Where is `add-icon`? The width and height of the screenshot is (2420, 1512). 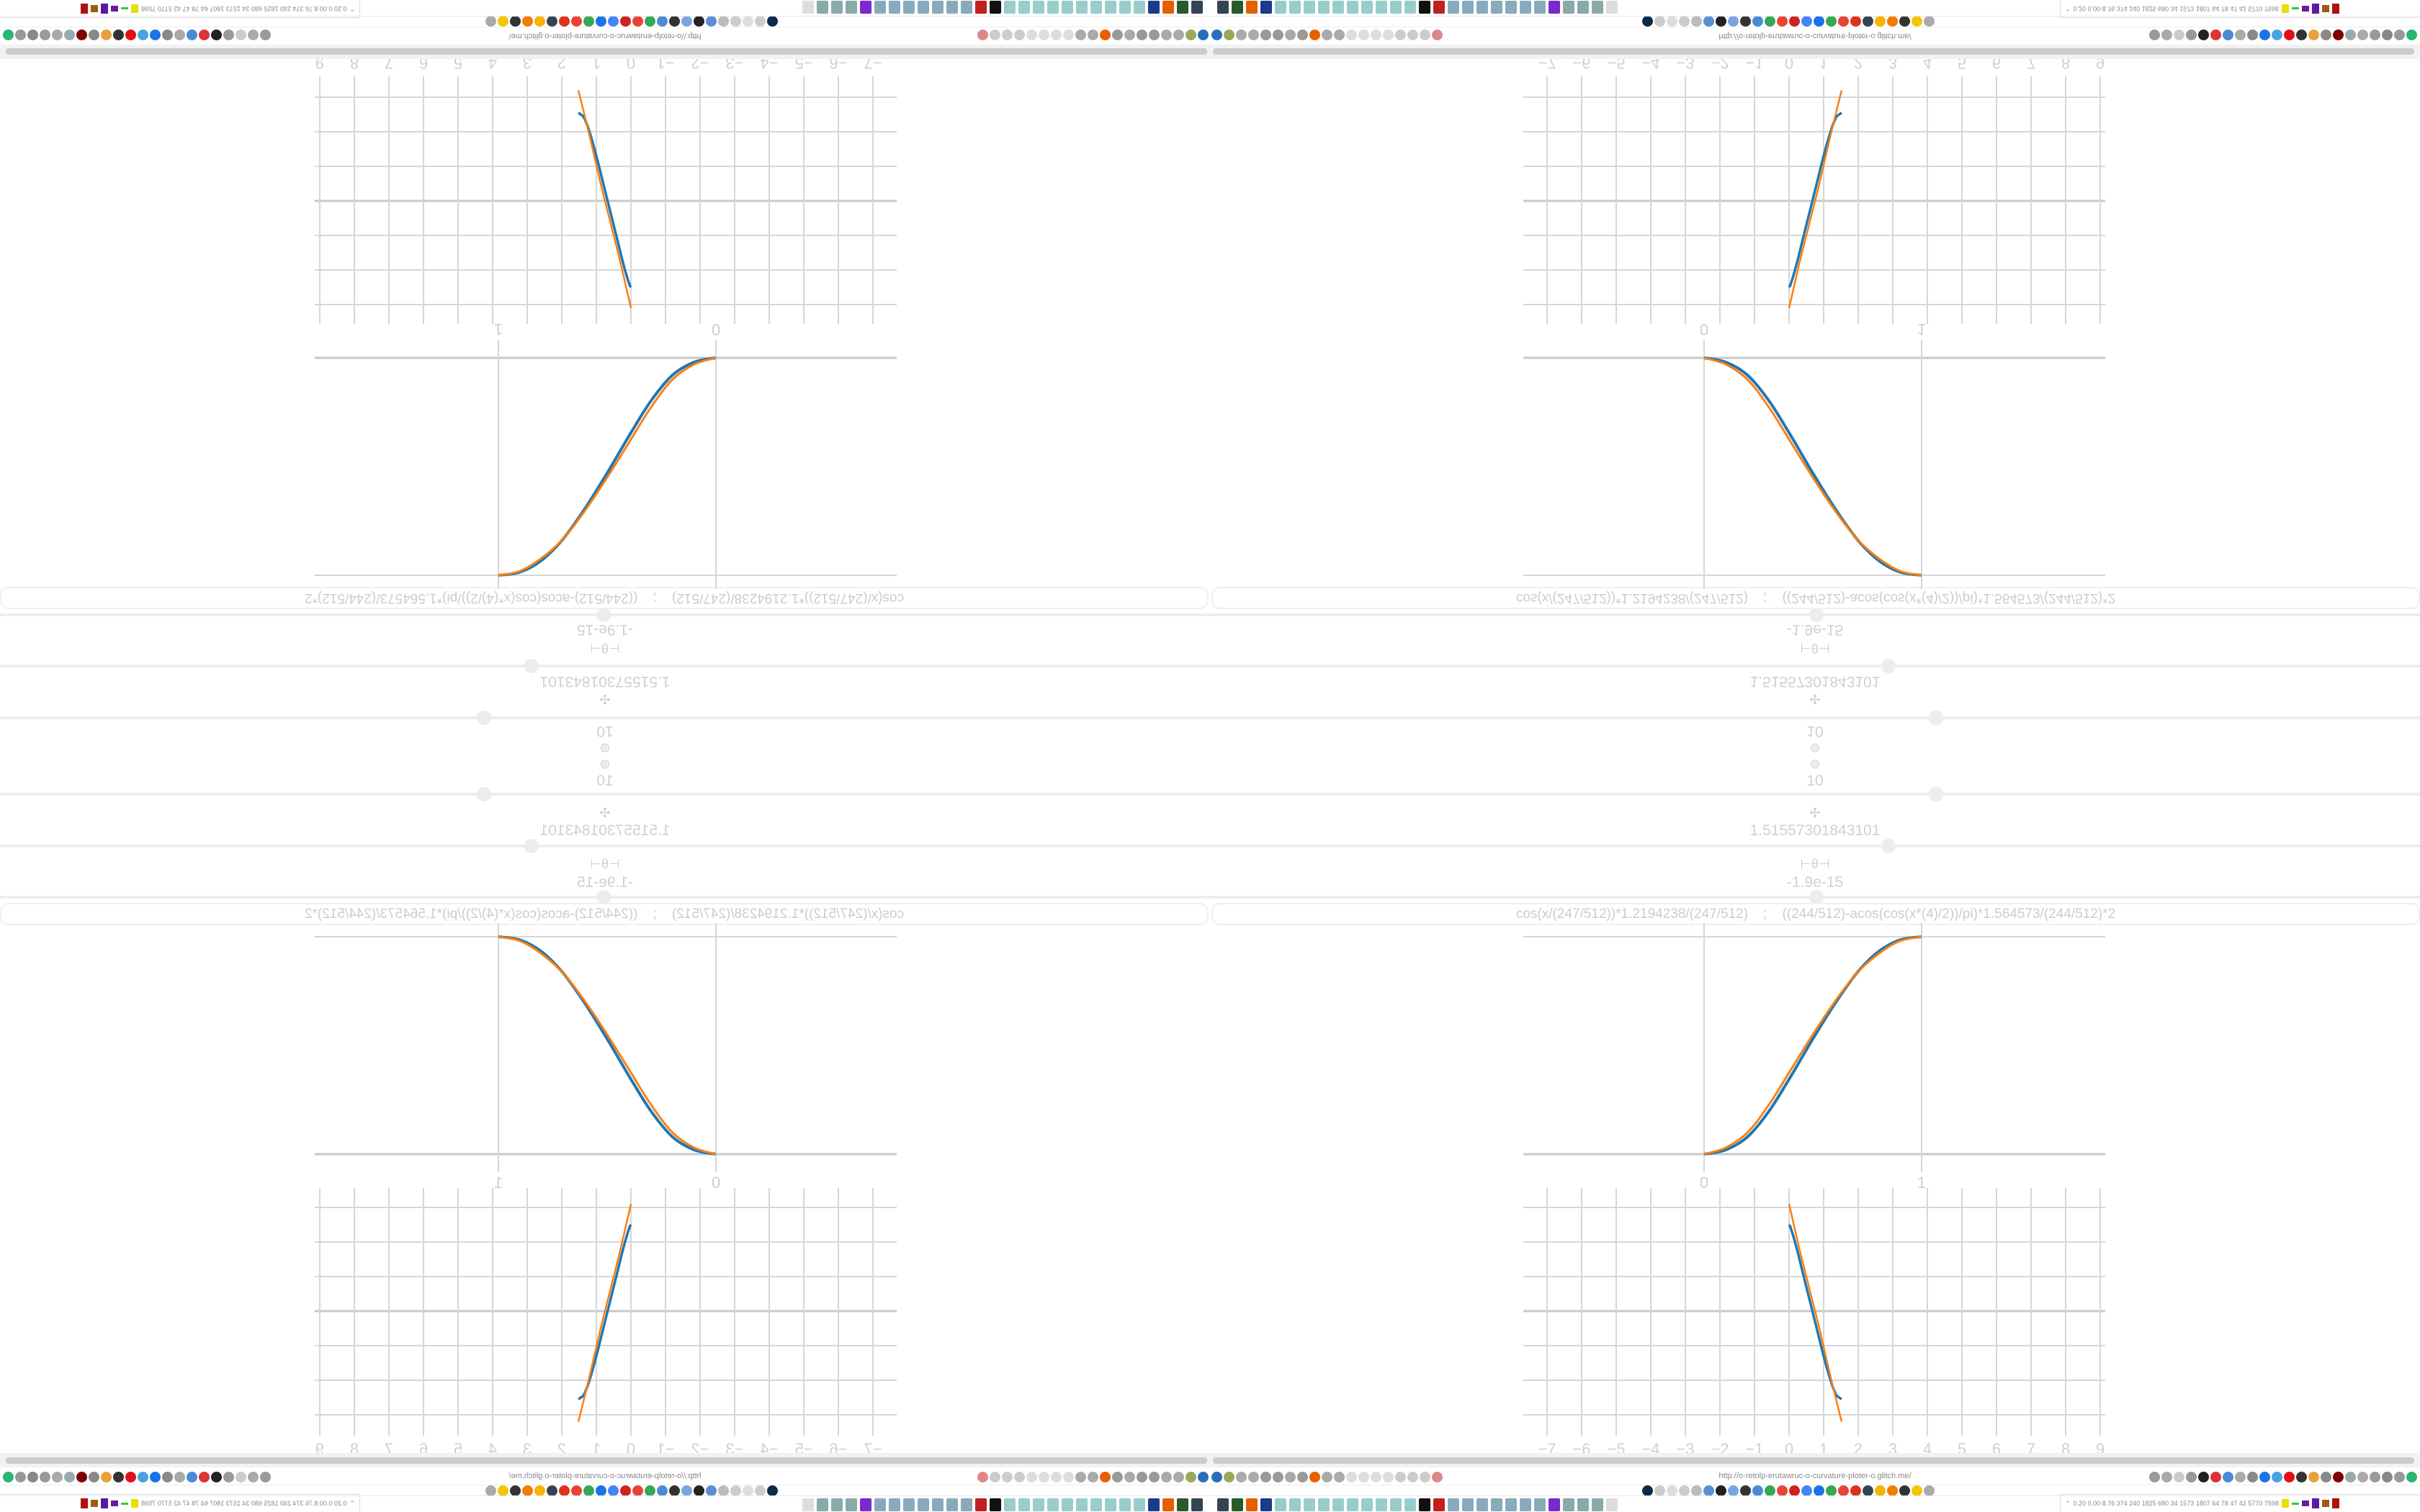
add-icon is located at coordinates (155, 1476).